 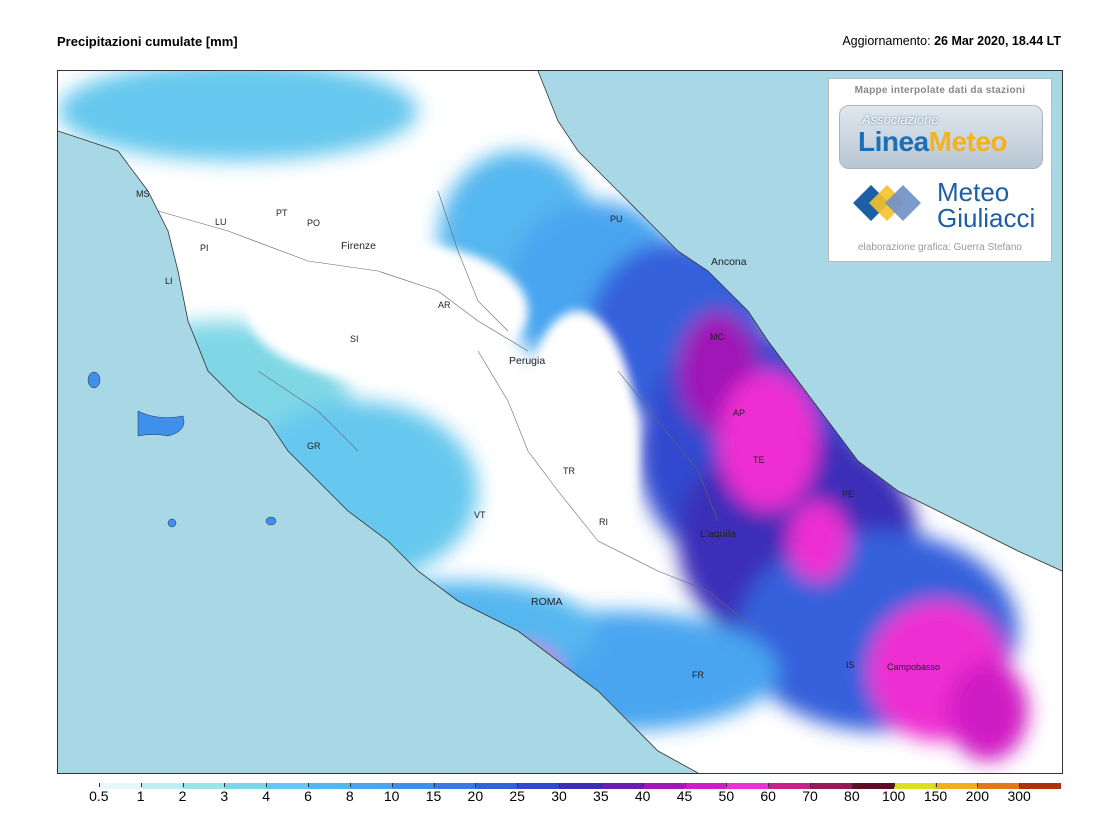 I want to click on linea-meteo-wordmark: LineaMeteo, so click(x=933, y=141).